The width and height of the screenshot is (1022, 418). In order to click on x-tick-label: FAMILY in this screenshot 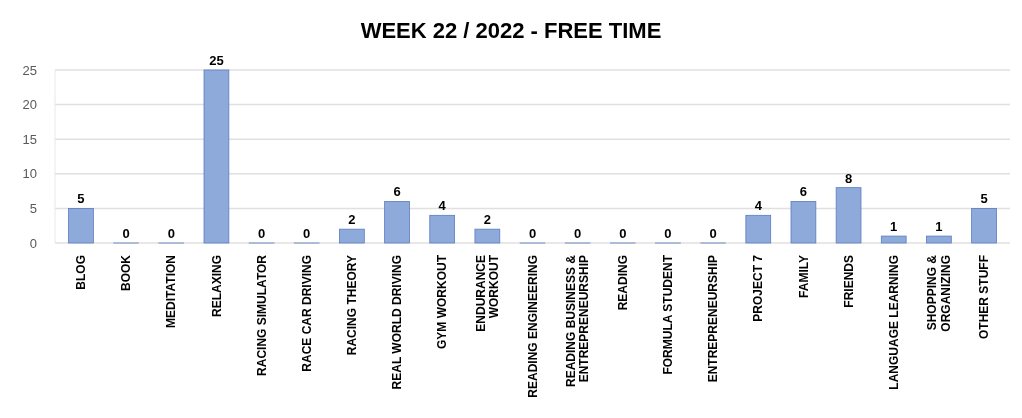, I will do `click(803, 276)`.